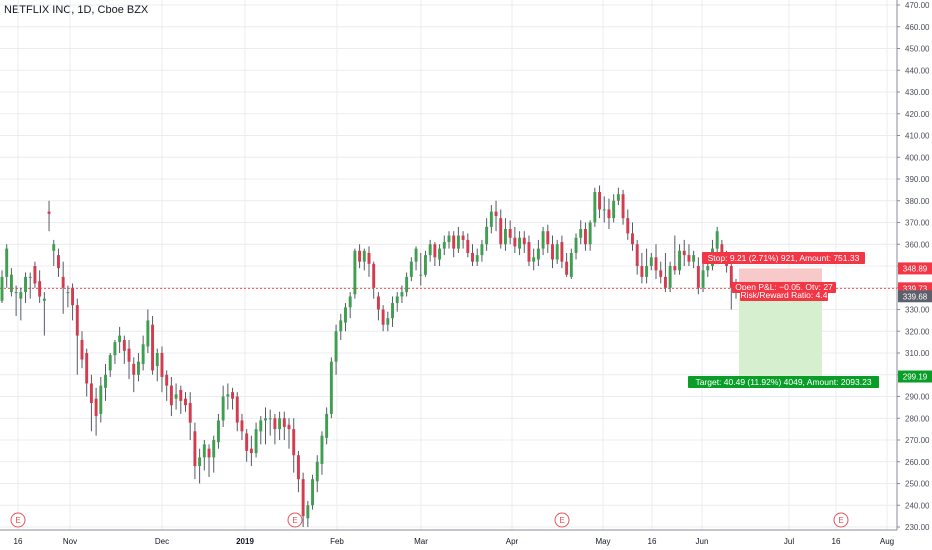 The width and height of the screenshot is (932, 550). What do you see at coordinates (917, 201) in the screenshot?
I see `price-tick-label: 380.00` at bounding box center [917, 201].